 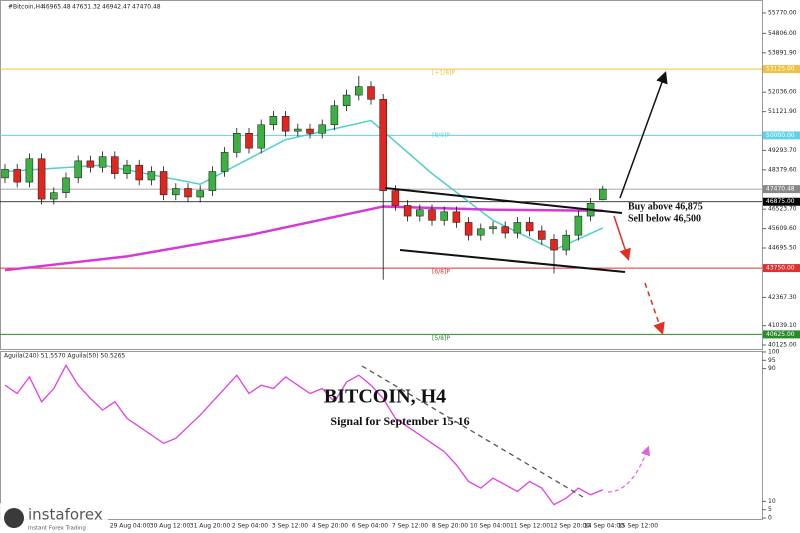 What do you see at coordinates (86, 7) in the screenshot?
I see `ohlc-high: 47631.32` at bounding box center [86, 7].